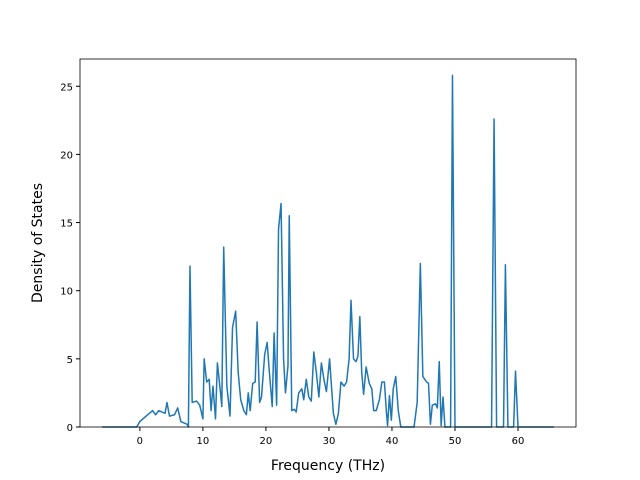 The height and width of the screenshot is (480, 640). Describe the element at coordinates (328, 466) in the screenshot. I see `x-axis-label: Frequency (THz)` at that location.